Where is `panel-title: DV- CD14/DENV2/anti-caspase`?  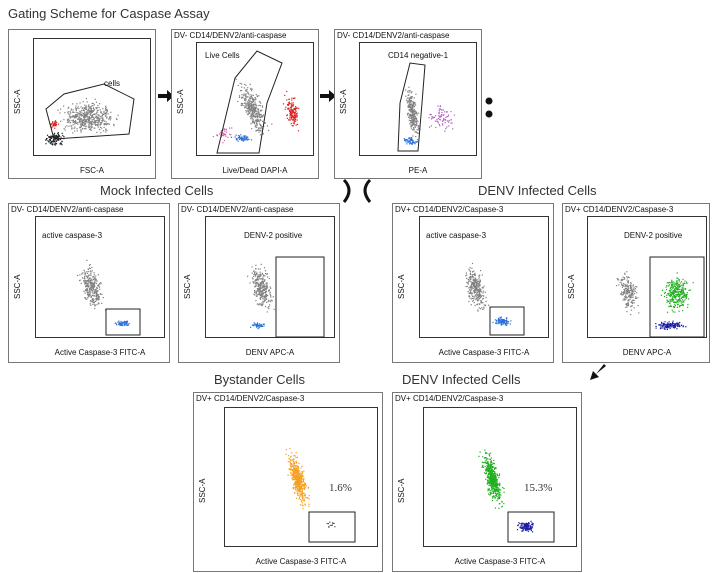
panel-title: DV- CD14/DENV2/anti-caspase is located at coordinates (393, 35).